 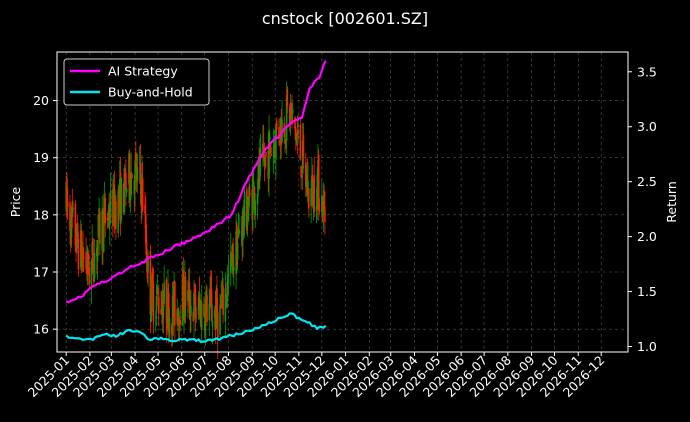 I want to click on y-left-tick-label: 18, so click(x=41, y=214).